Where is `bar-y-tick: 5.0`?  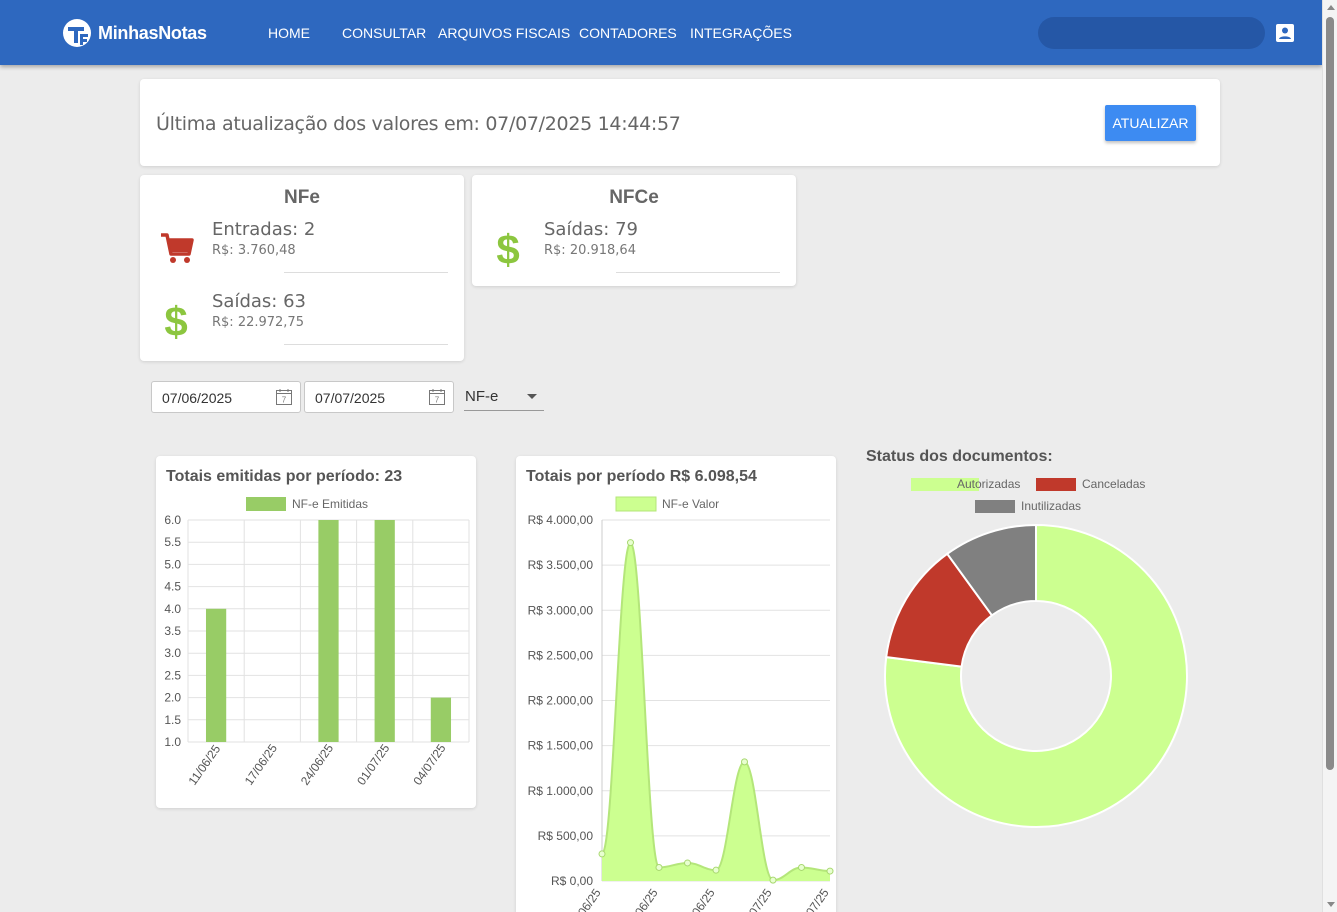 bar-y-tick: 5.0 is located at coordinates (172, 564).